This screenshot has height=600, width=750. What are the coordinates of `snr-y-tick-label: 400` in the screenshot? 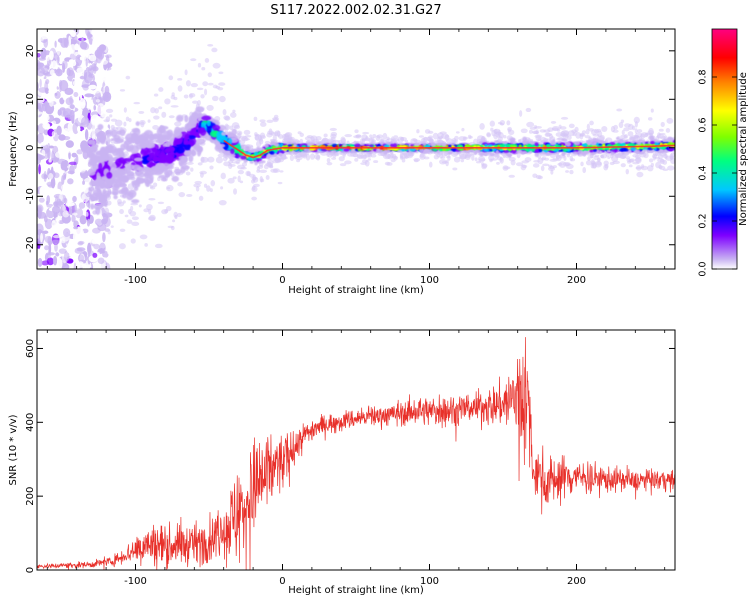 It's located at (30, 422).